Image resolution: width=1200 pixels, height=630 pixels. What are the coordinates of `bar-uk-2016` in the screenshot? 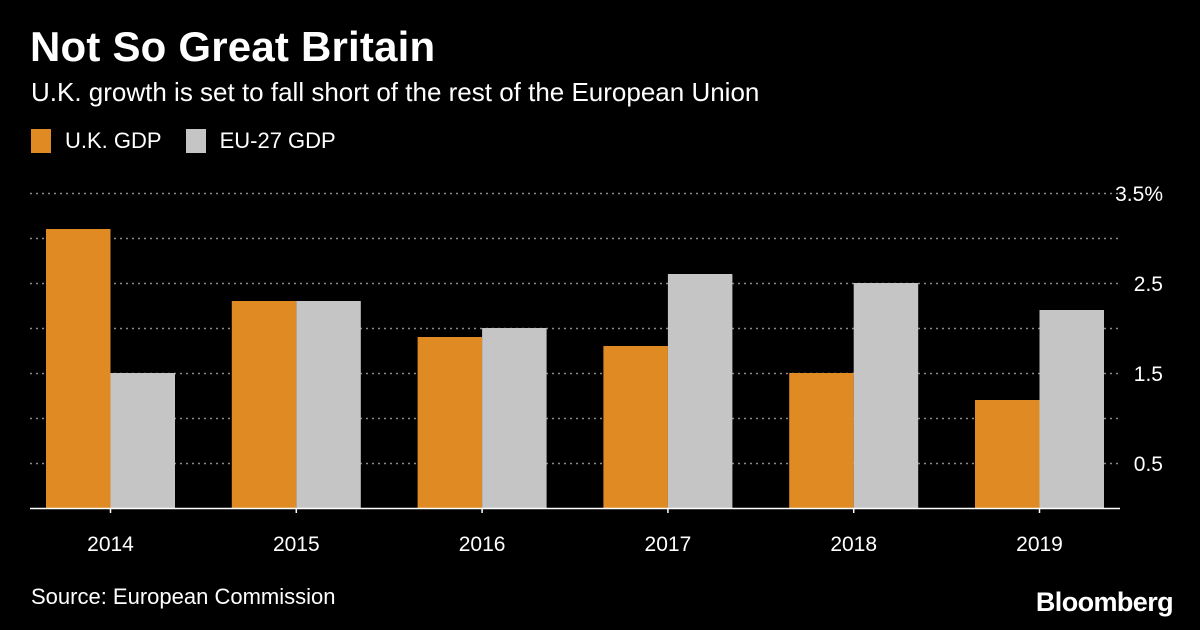 It's located at (450, 422).